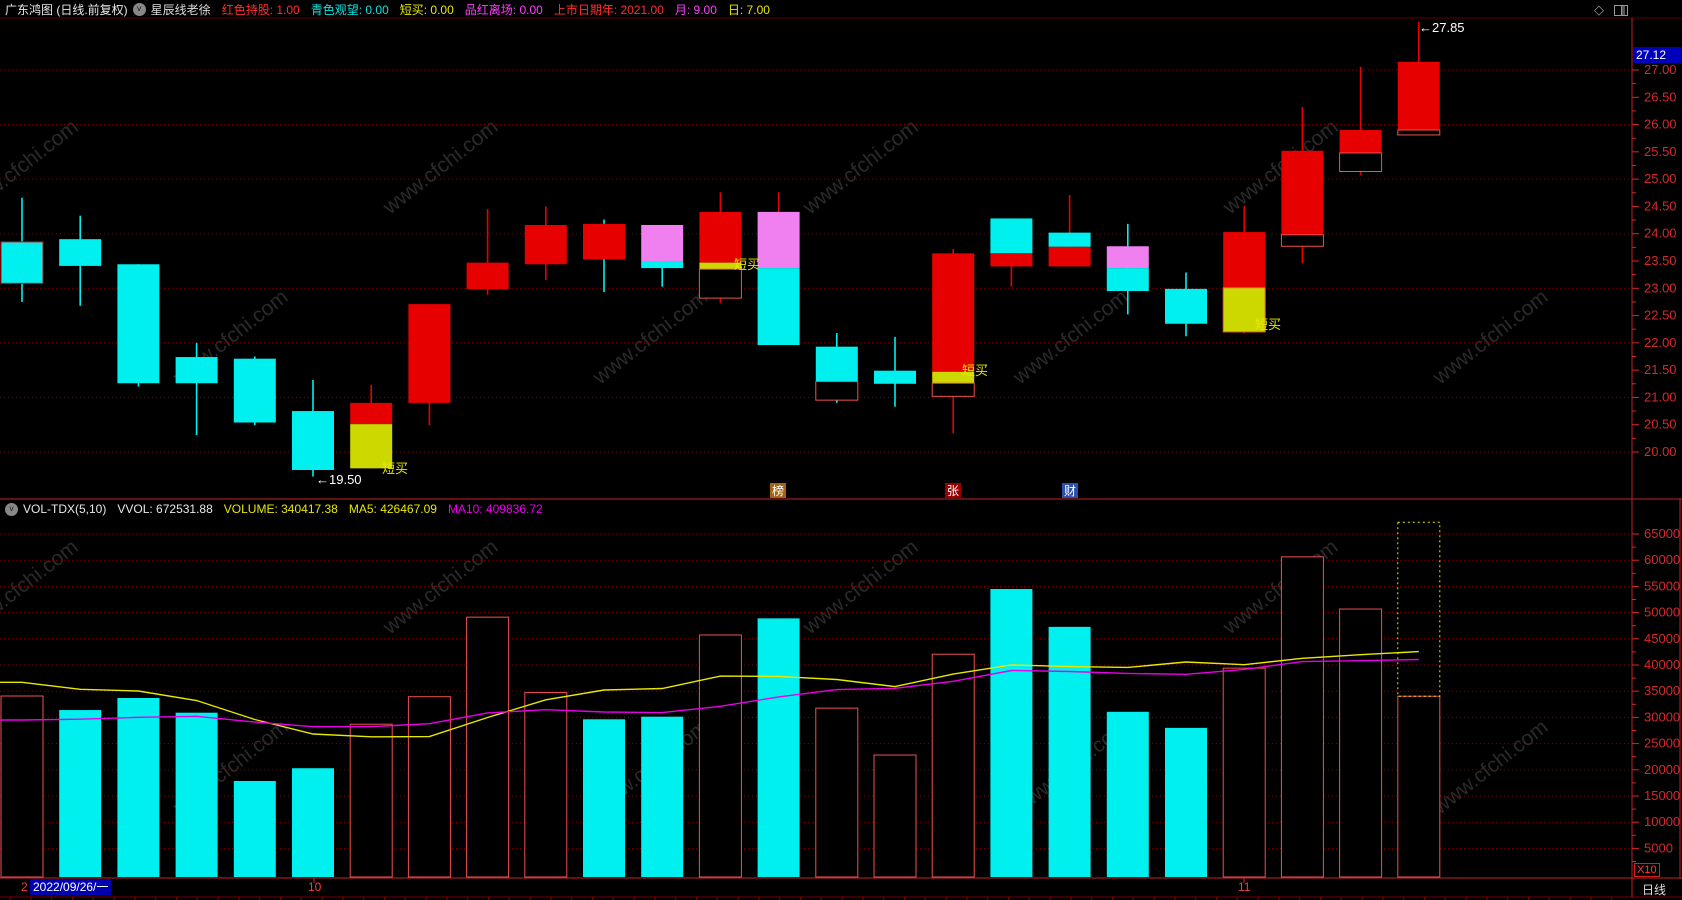 The width and height of the screenshot is (1682, 900). What do you see at coordinates (260, 9) in the screenshot?
I see `field: 红色持股: 1.00` at bounding box center [260, 9].